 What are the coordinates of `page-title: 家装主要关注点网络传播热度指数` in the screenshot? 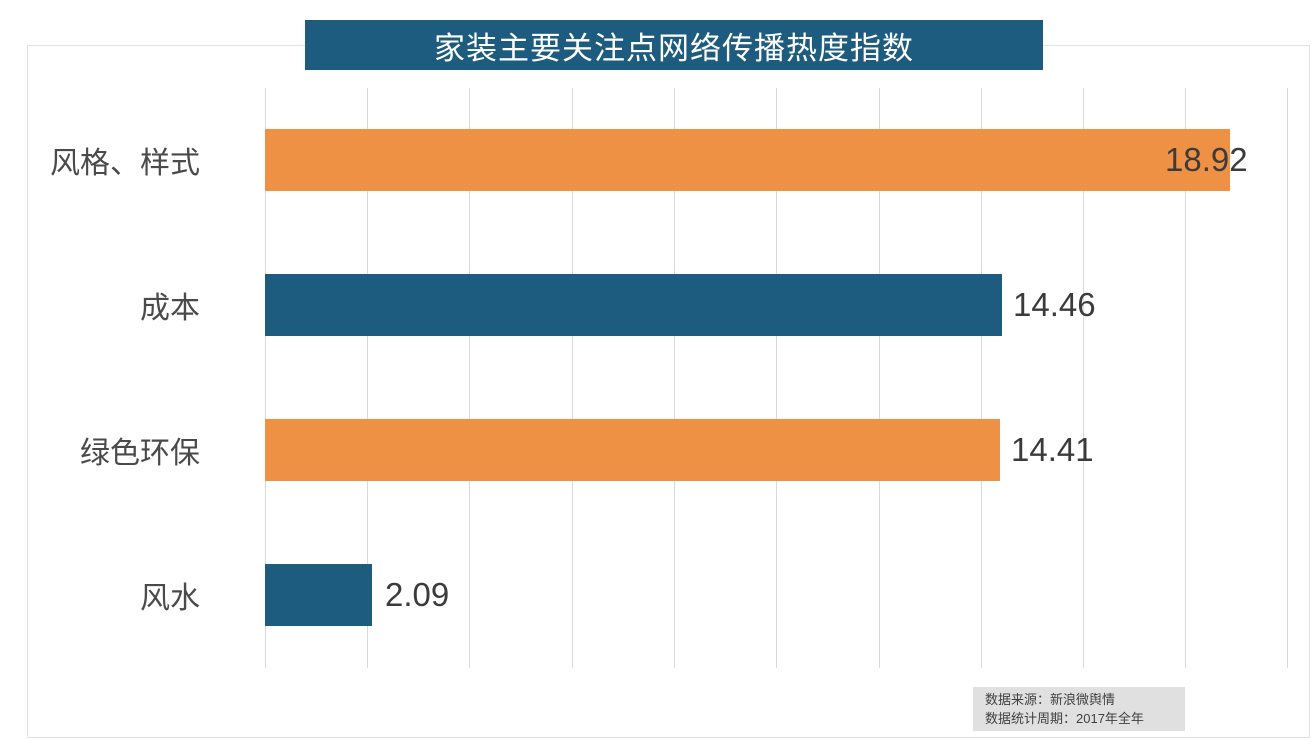 It's located at (674, 48).